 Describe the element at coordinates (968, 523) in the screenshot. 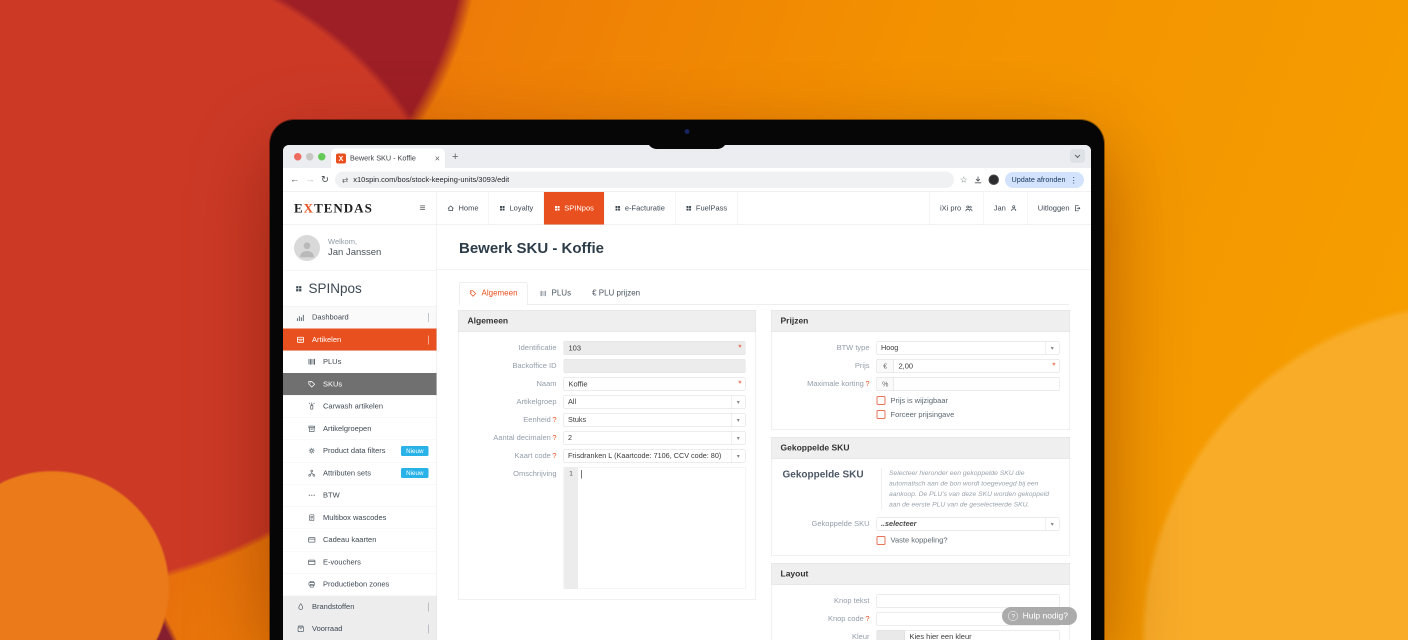

I see `gekoppelde-sku-select: ..selecteer ▾` at that location.